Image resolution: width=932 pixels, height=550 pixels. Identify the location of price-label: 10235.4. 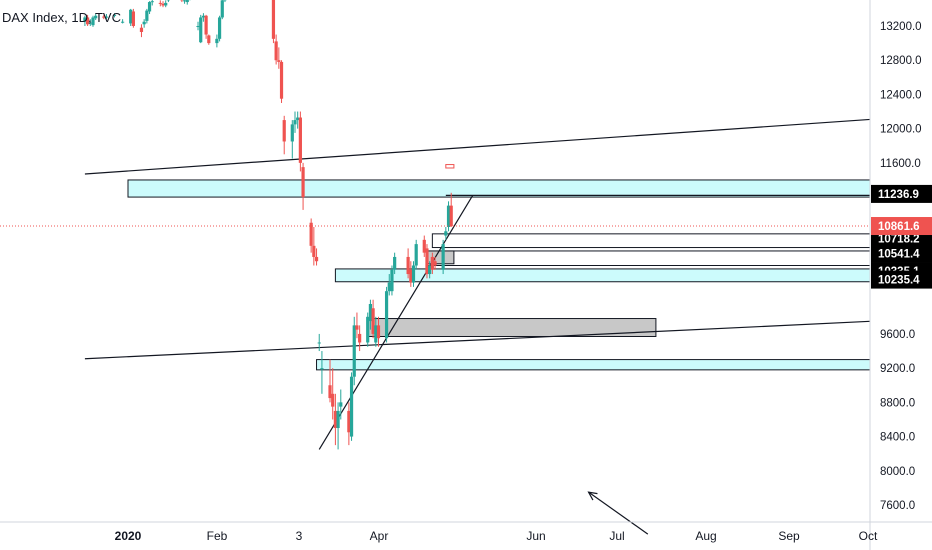
(899, 281).